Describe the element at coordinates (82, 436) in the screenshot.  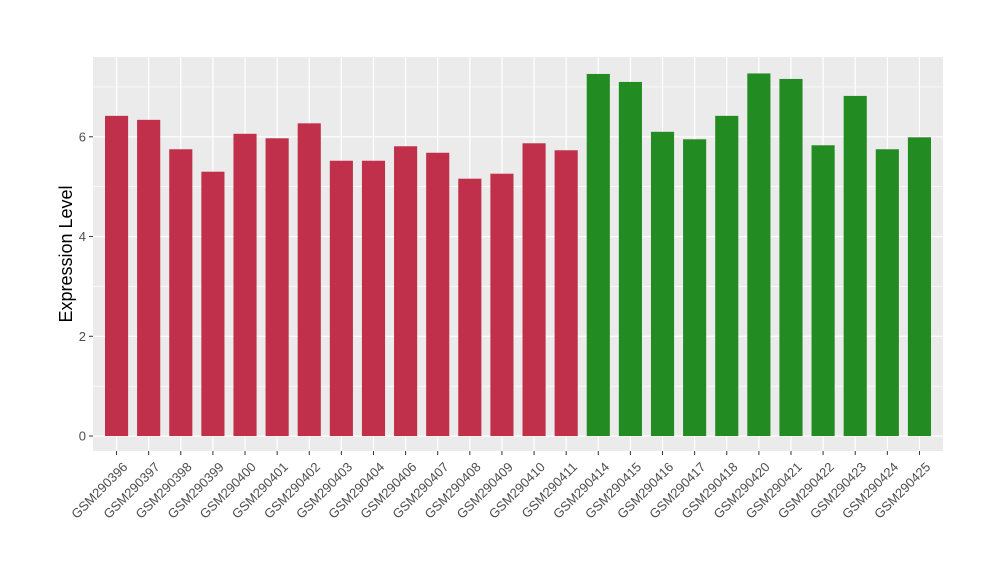
I see `y-tick-label: 0` at that location.